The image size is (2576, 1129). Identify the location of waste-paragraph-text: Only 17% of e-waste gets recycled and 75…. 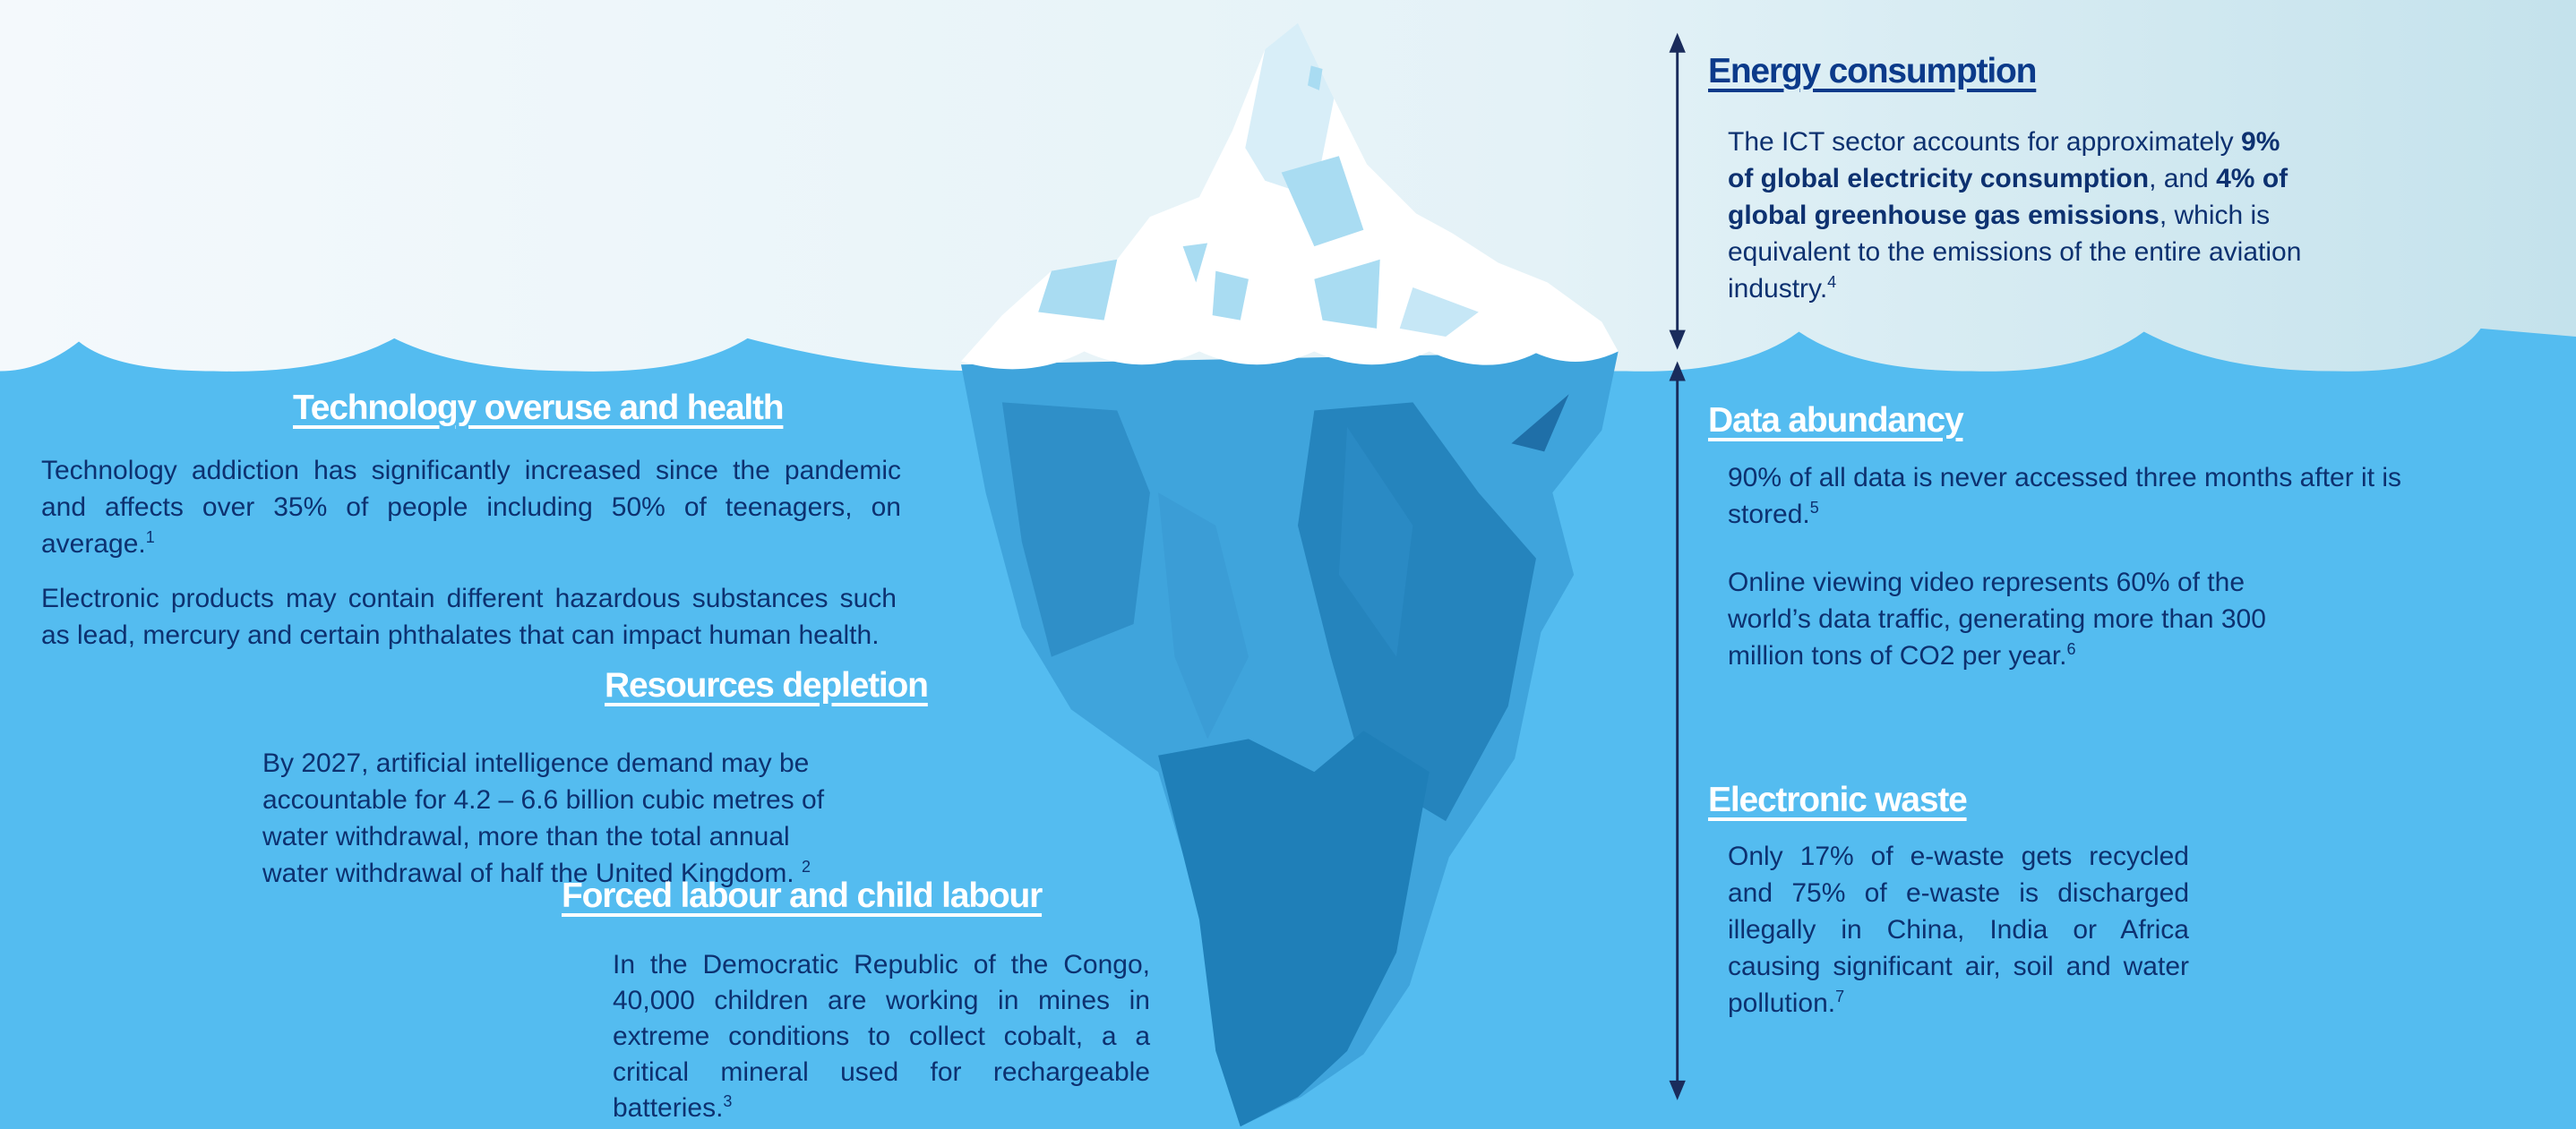
(1958, 930).